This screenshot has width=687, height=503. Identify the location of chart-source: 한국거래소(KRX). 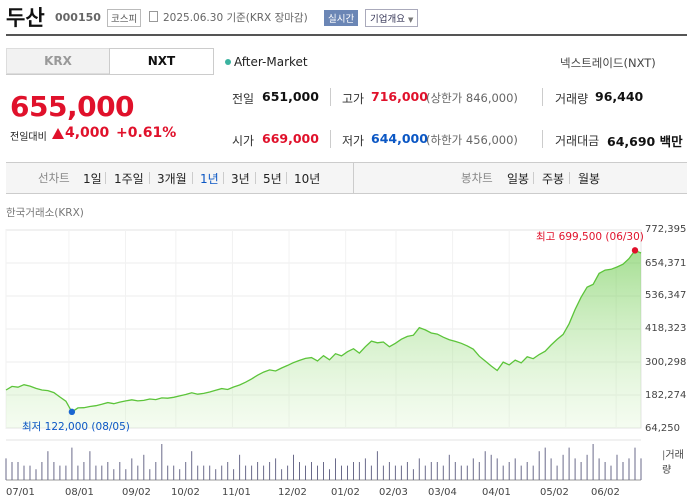
(45, 213).